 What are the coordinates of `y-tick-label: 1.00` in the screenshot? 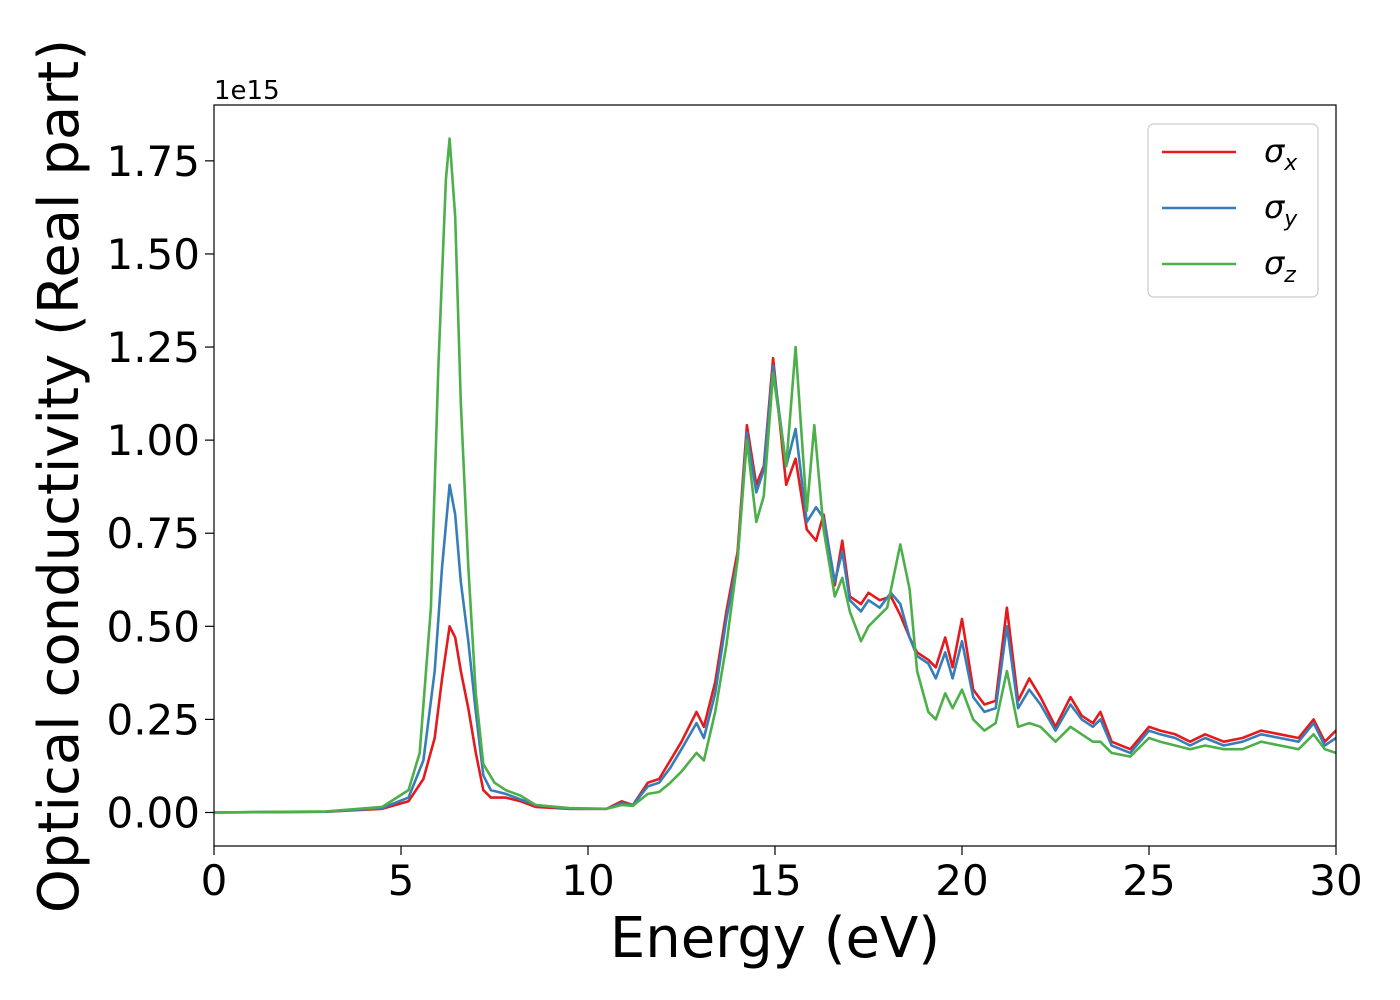 It's located at (153, 440).